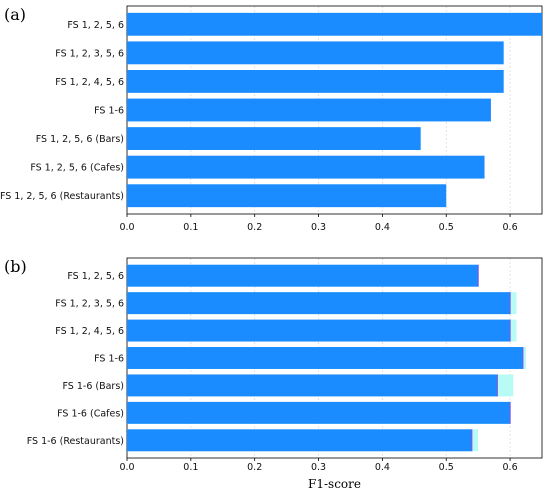 This screenshot has height=493, width=550. I want to click on category-label: FS 1, 2, 5, 6 (Bars), so click(80, 139).